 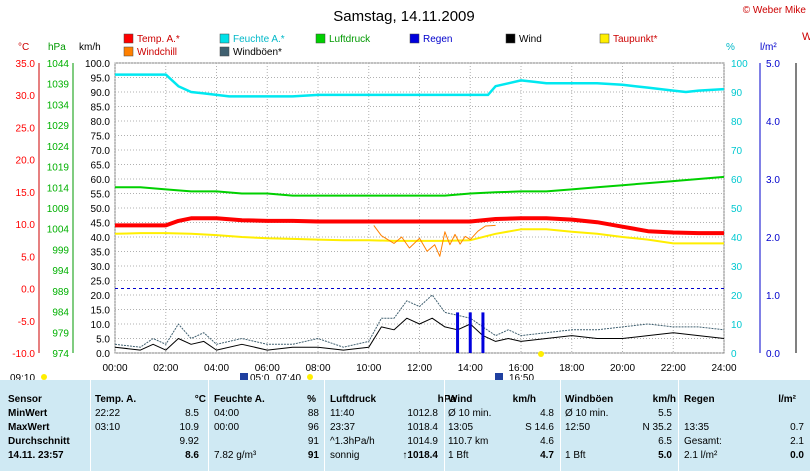 What do you see at coordinates (342, 413) in the screenshot?
I see `stat-value: 11:40` at bounding box center [342, 413].